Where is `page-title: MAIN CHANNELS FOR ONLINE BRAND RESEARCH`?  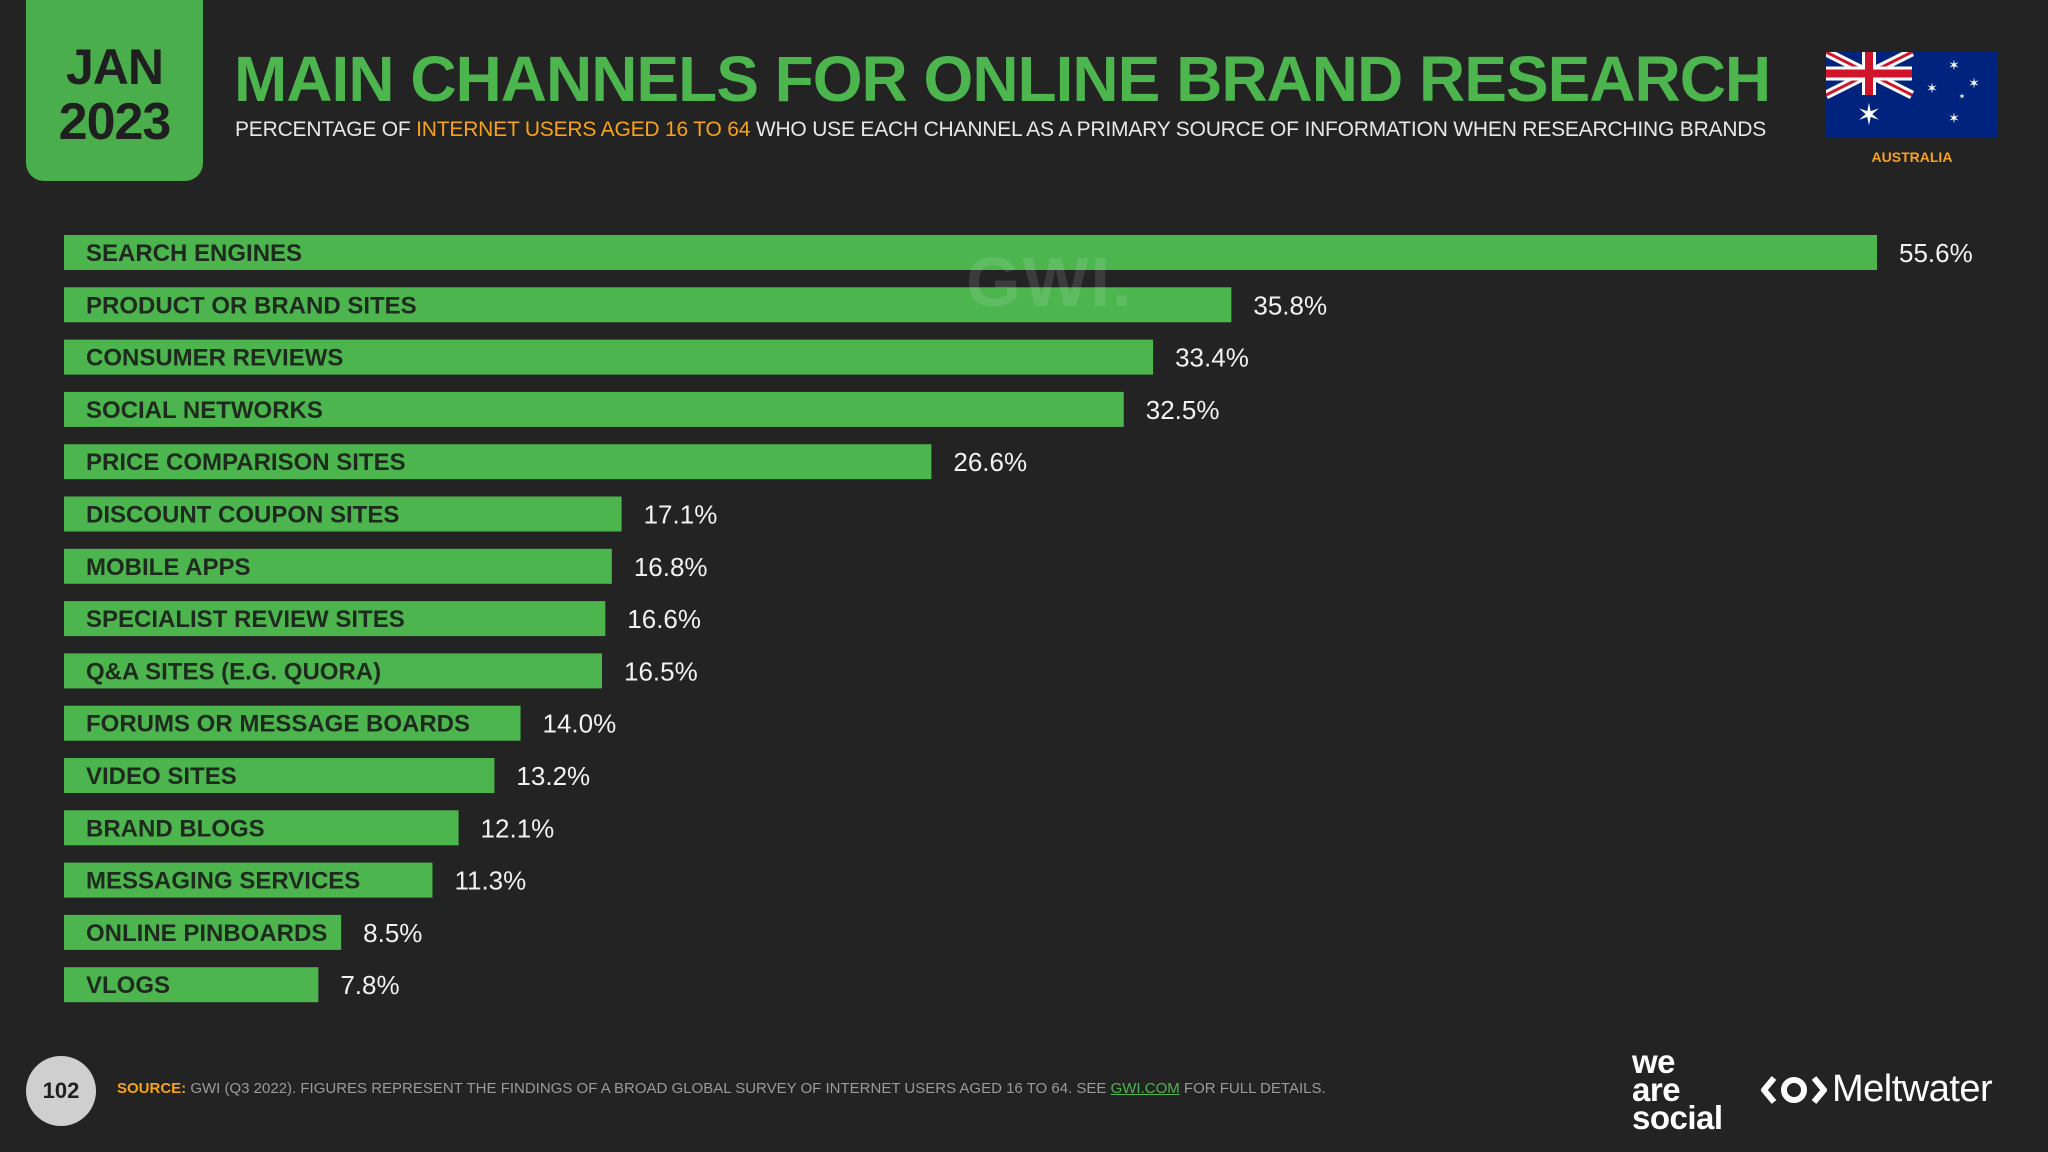
page-title: MAIN CHANNELS FOR ONLINE BRAND RESEARCH is located at coordinates (1002, 79).